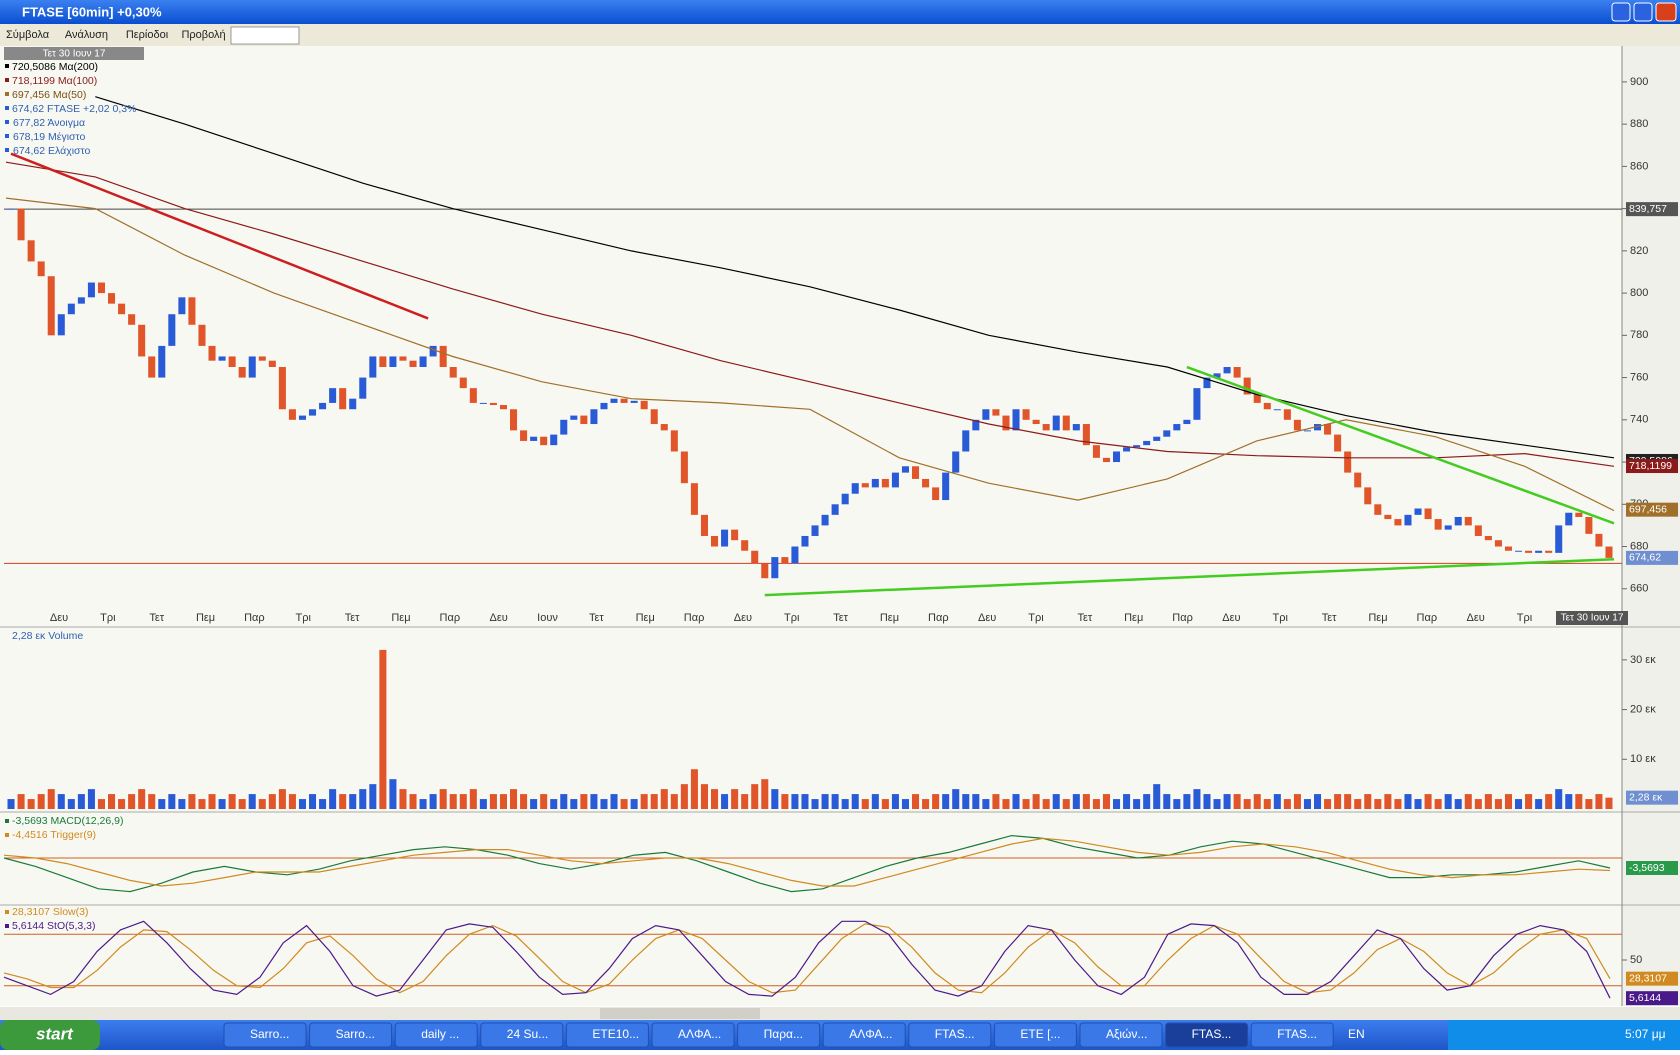 The height and width of the screenshot is (1055, 1680). What do you see at coordinates (1621, 12) in the screenshot?
I see `minimize-button` at bounding box center [1621, 12].